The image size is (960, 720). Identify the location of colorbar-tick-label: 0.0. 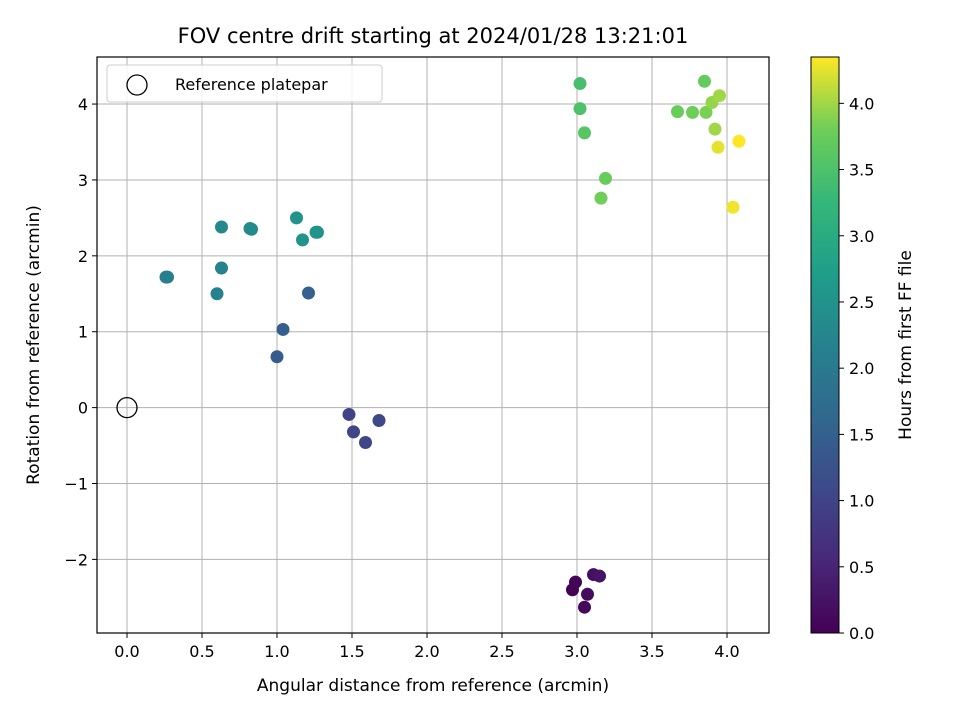
(861, 633).